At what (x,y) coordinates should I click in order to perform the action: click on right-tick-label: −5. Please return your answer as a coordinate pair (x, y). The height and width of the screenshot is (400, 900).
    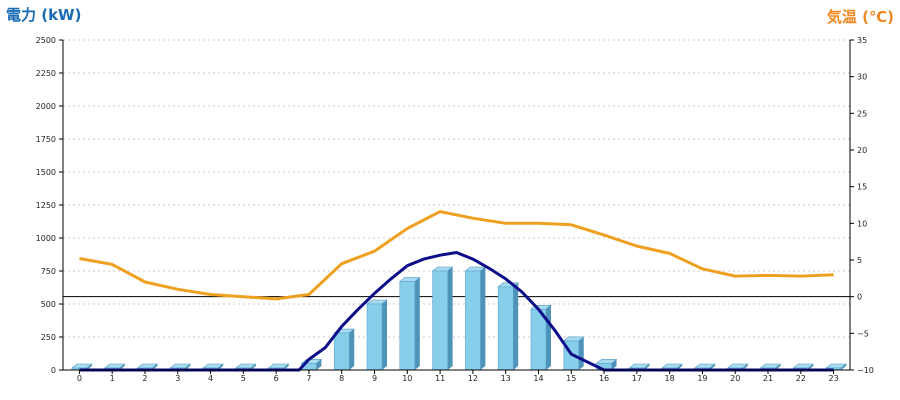
    Looking at the image, I should click on (863, 333).